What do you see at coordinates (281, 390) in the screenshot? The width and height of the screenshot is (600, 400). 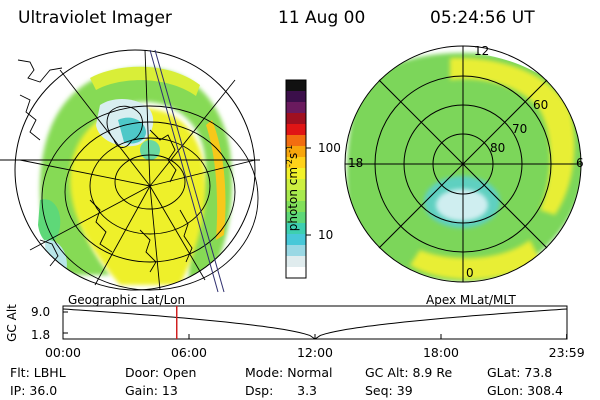 I see `dsp-label: Dsp: 3.3` at bounding box center [281, 390].